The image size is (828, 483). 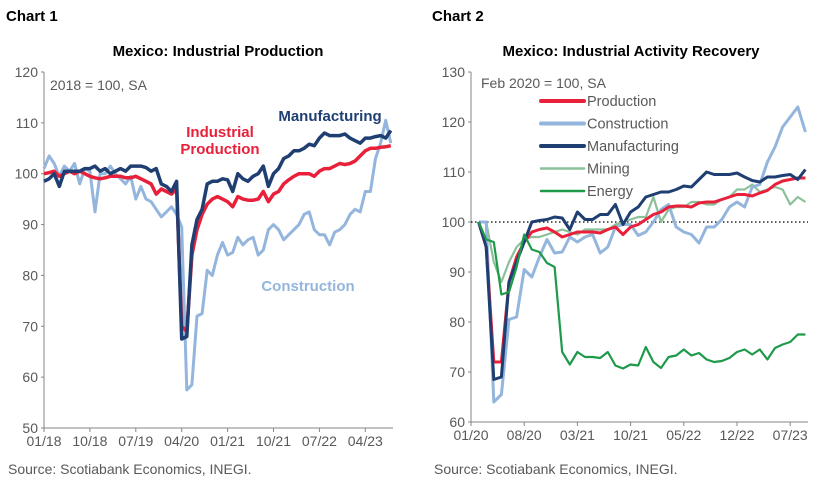 What do you see at coordinates (457, 422) in the screenshot?
I see `chart2-y-tick-label: 60` at bounding box center [457, 422].